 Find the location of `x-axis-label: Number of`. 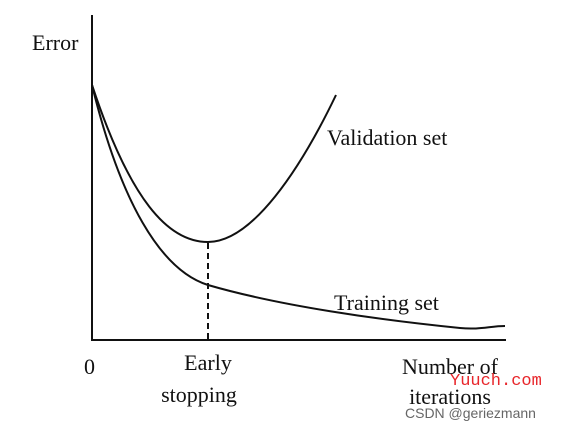

x-axis-label: Number of is located at coordinates (450, 366).